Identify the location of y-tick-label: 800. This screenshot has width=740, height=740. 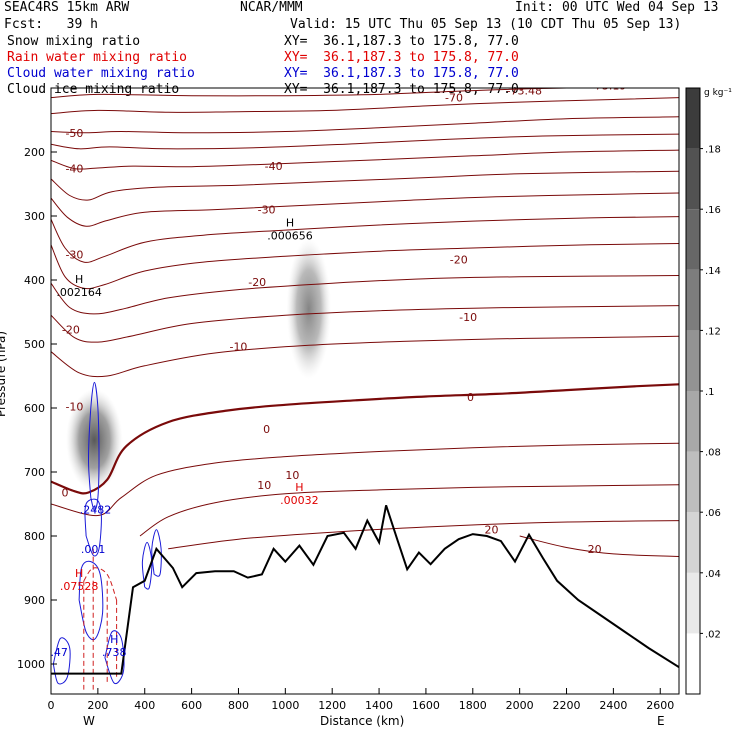
(34, 536).